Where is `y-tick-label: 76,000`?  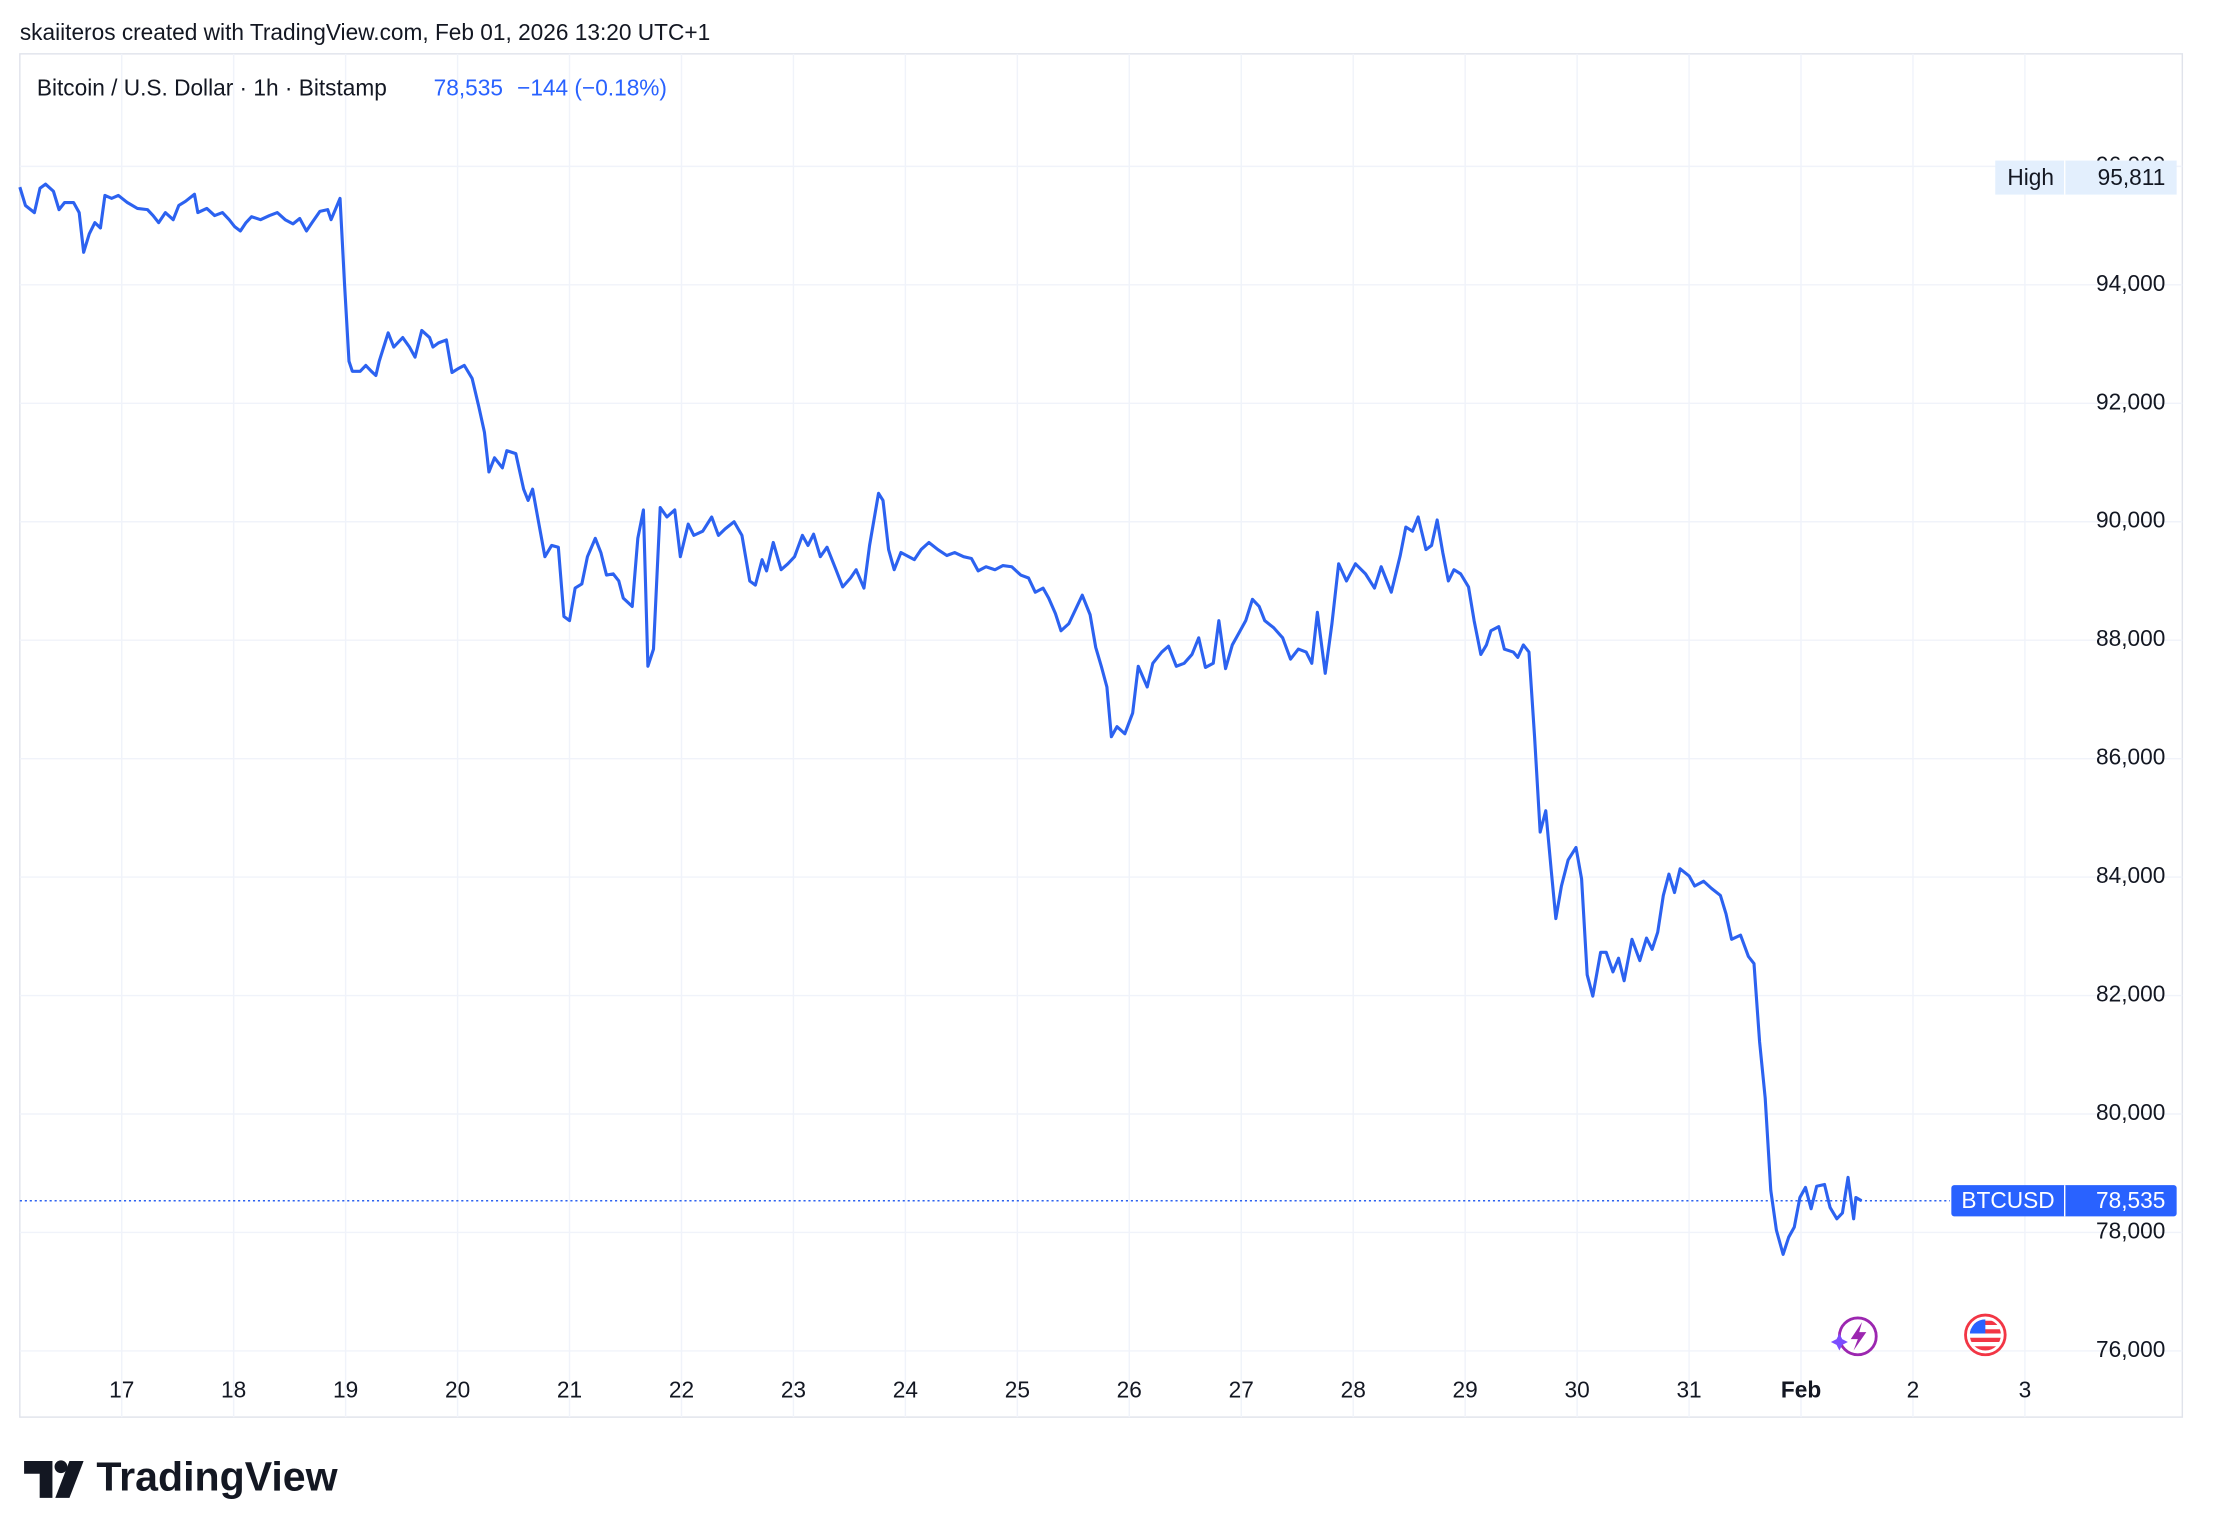
y-tick-label: 76,000 is located at coordinates (2130, 1349).